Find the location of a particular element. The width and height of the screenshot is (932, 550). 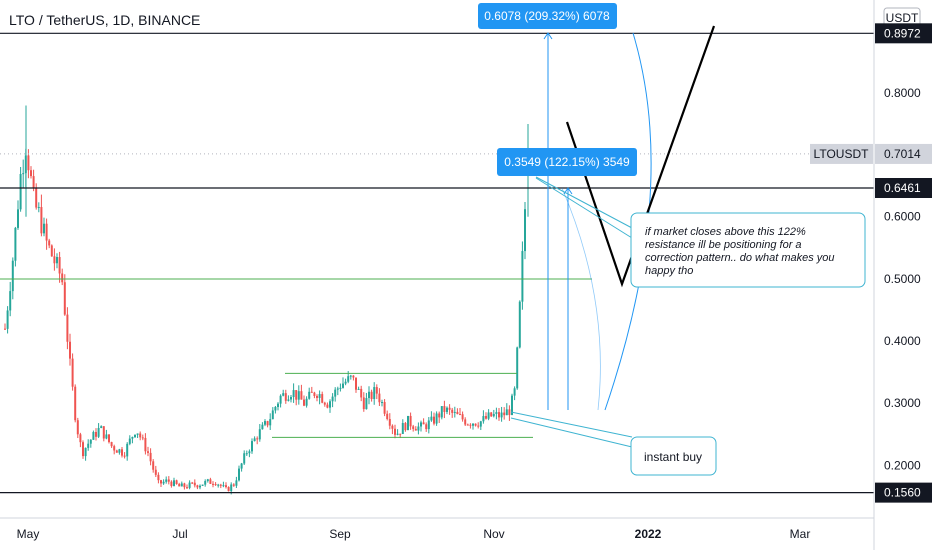

mid-resistance-value: 0.6461 is located at coordinates (902, 188).